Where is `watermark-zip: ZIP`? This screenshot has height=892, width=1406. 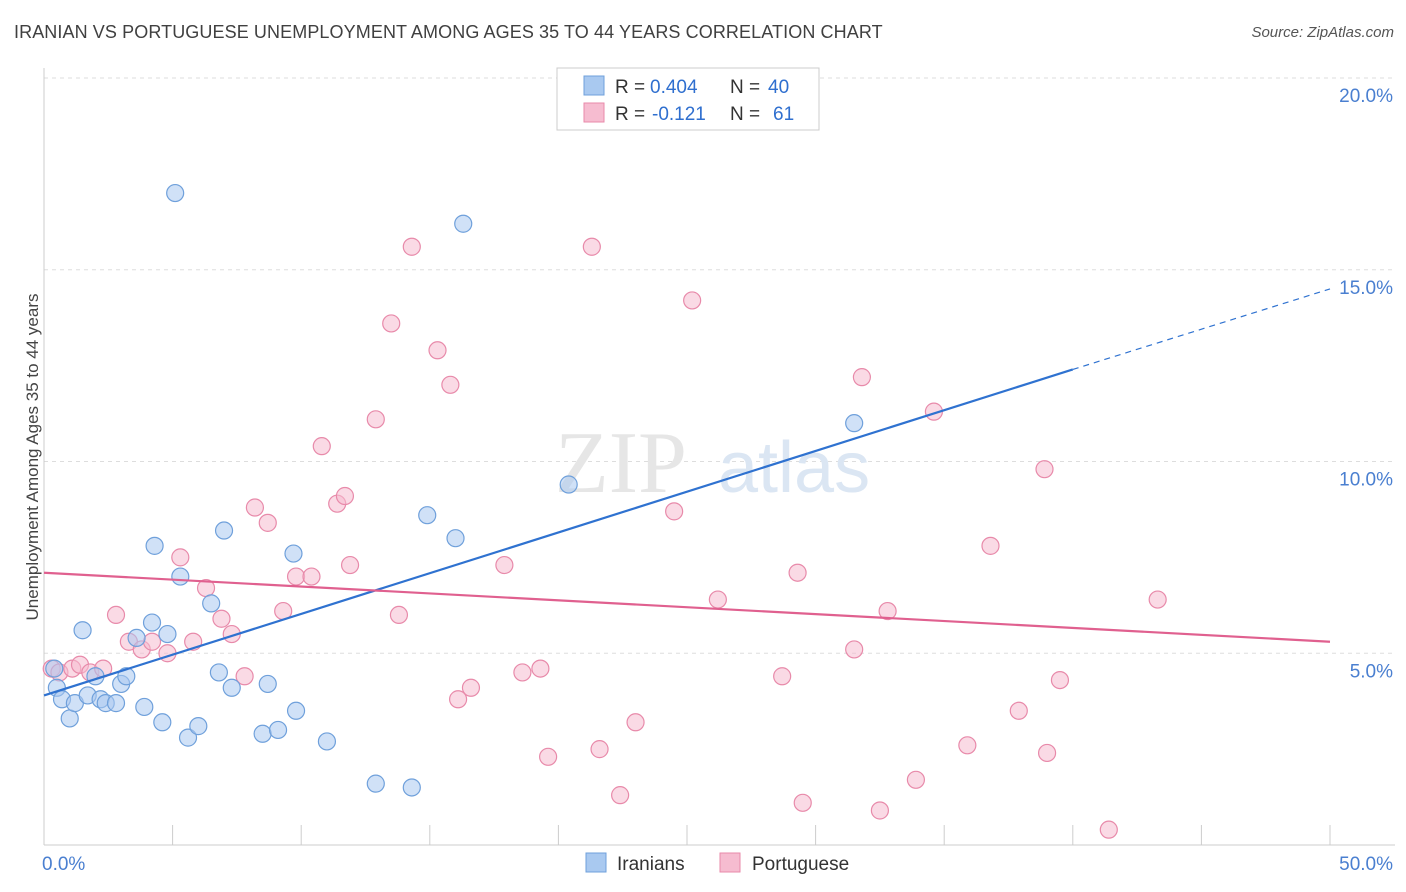
watermark-zip: ZIP is located at coordinates (621, 463).